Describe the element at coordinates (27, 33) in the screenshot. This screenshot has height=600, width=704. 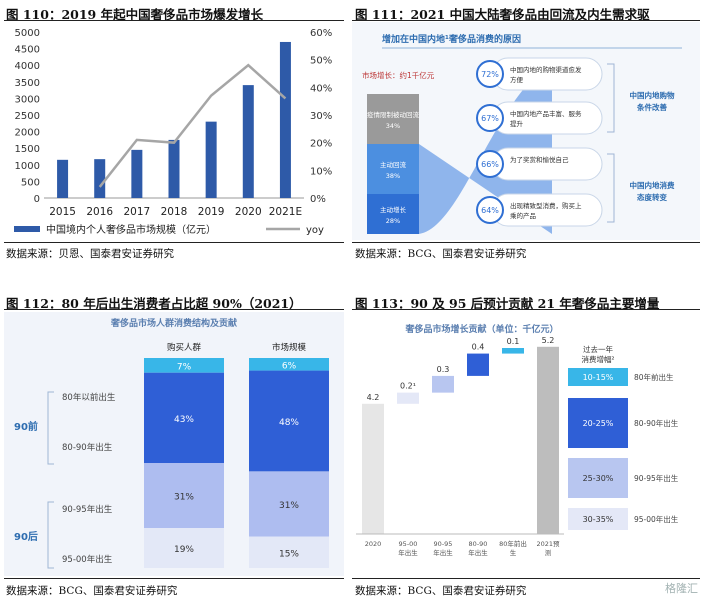
I see `y-tick-label: 5000` at that location.